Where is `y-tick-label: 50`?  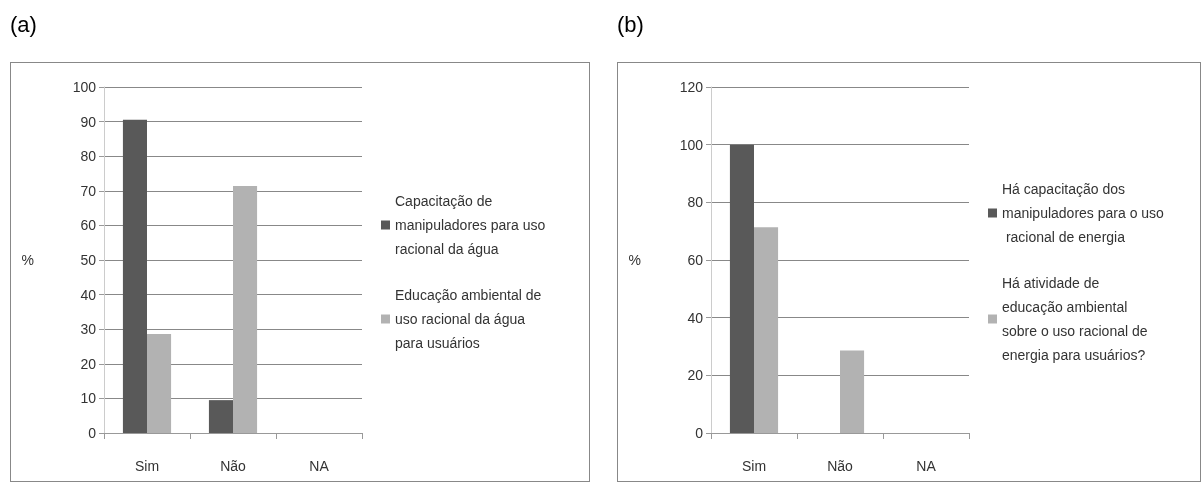
y-tick-label: 50 is located at coordinates (88, 260).